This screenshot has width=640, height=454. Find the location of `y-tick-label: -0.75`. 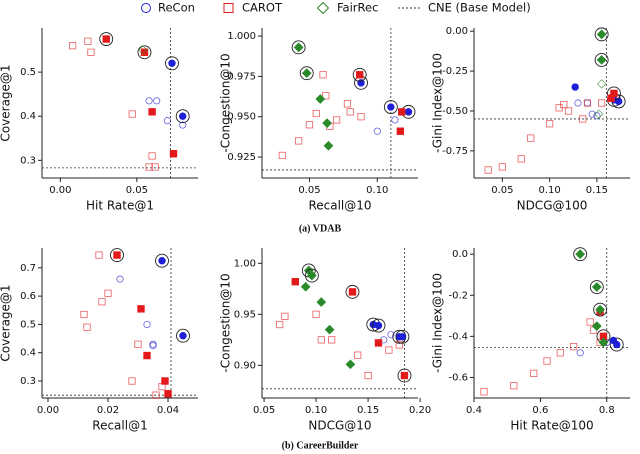

y-tick-label: -0.75 is located at coordinates (455, 151).